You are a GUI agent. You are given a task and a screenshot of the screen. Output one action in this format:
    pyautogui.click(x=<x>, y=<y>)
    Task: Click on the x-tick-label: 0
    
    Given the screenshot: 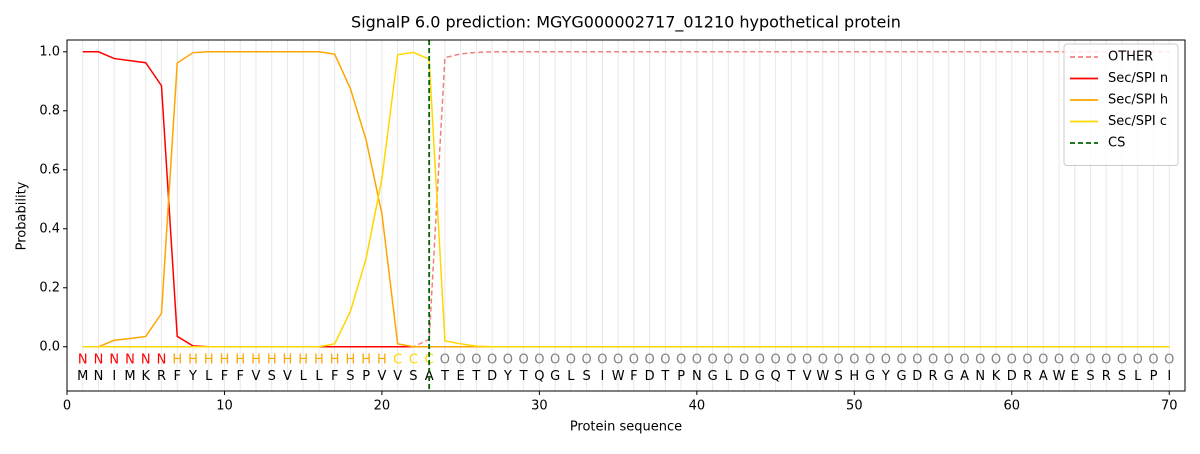 What is the action you would take?
    pyautogui.click(x=67, y=406)
    